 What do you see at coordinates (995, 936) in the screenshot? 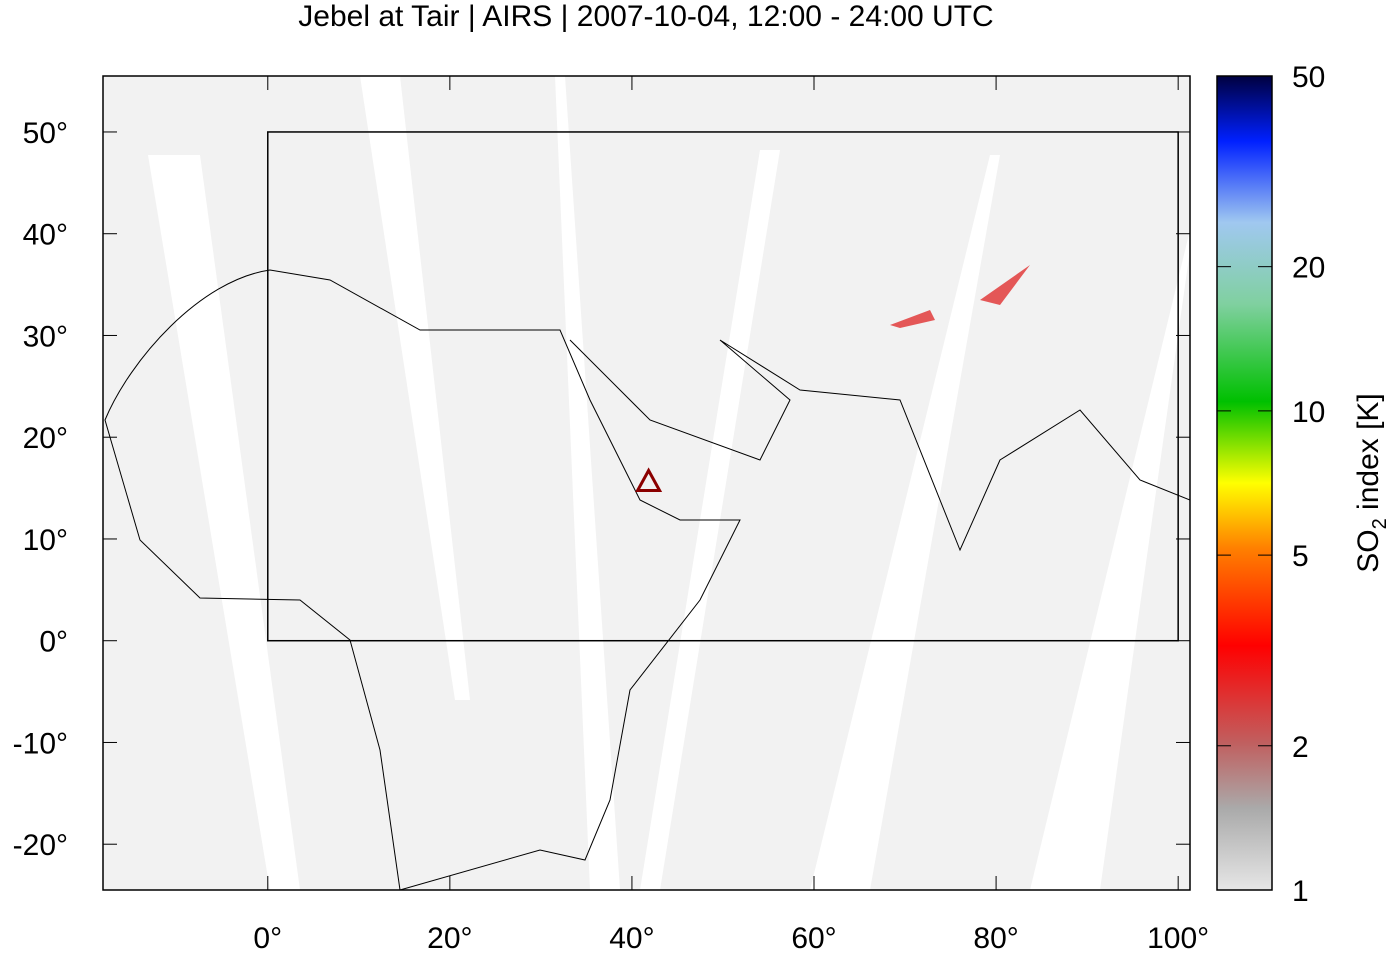
I see `x-tick-label: 80°` at bounding box center [995, 936].